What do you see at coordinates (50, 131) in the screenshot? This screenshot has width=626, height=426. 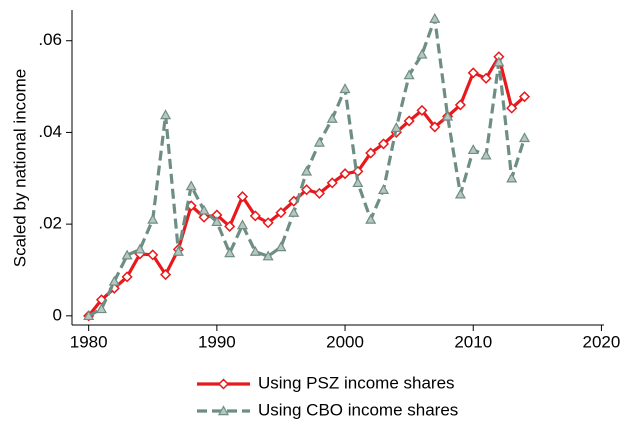 I see `y-tick-label: .04` at bounding box center [50, 131].